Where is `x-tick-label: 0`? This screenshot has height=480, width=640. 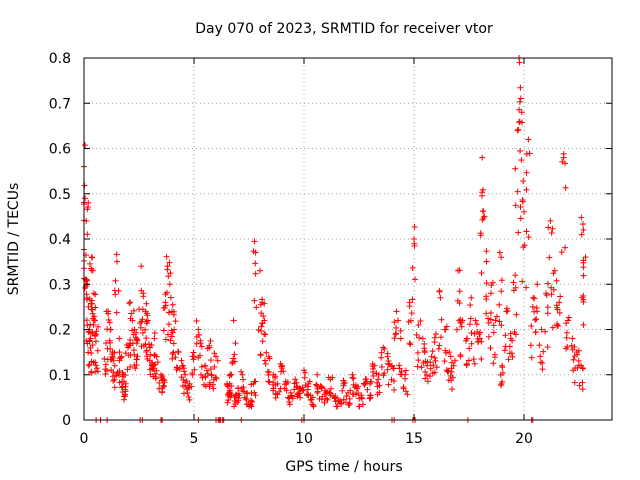
x-tick-label: 0 is located at coordinates (84, 439).